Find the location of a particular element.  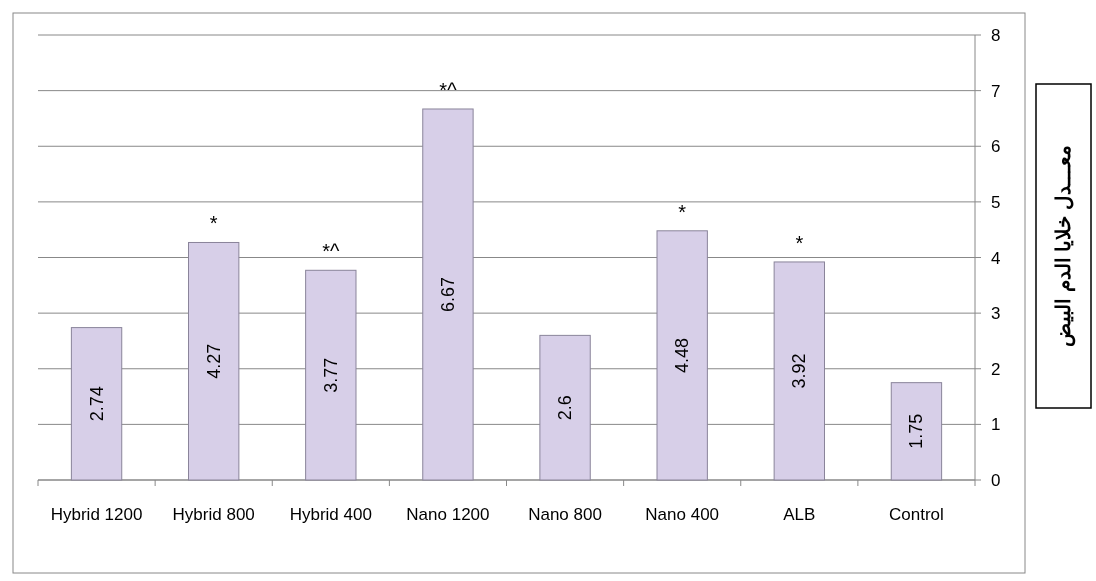

data-label: 4.48 is located at coordinates (682, 355).